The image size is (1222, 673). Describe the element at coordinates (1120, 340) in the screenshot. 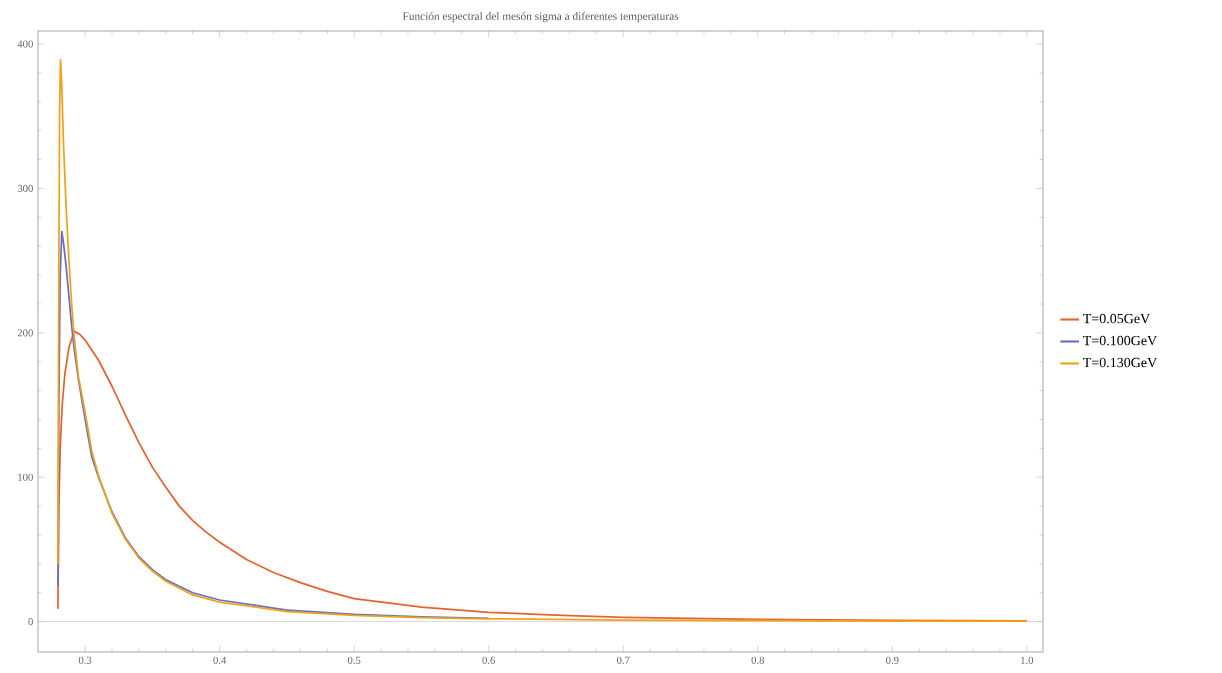

I see `legend-label: T=0.100GeV` at that location.